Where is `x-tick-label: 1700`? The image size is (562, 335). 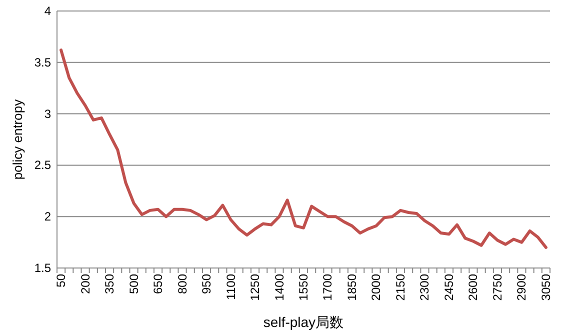
x-tick-label: 1700 is located at coordinates (327, 287).